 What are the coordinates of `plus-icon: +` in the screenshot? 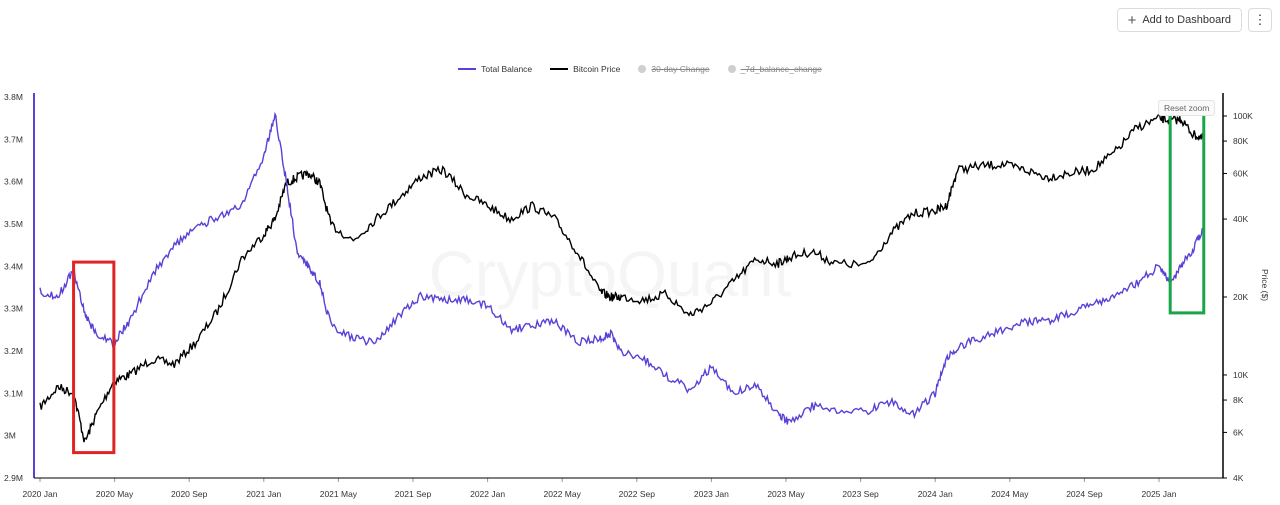 It's located at (1132, 20).